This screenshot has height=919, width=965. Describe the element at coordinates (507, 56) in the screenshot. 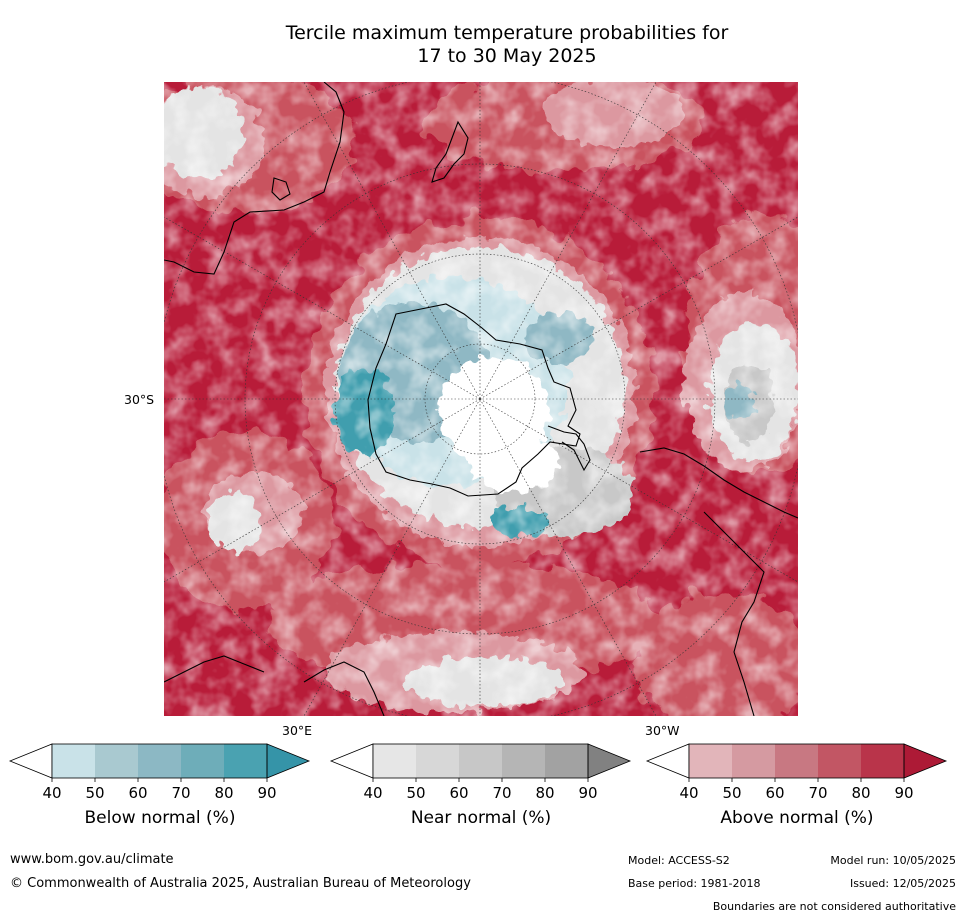

I see `title-line-2: 17 to 30 May 2025` at that location.